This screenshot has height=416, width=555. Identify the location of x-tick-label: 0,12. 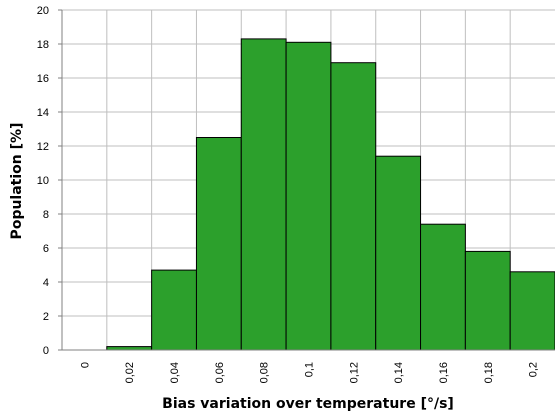
(354, 372).